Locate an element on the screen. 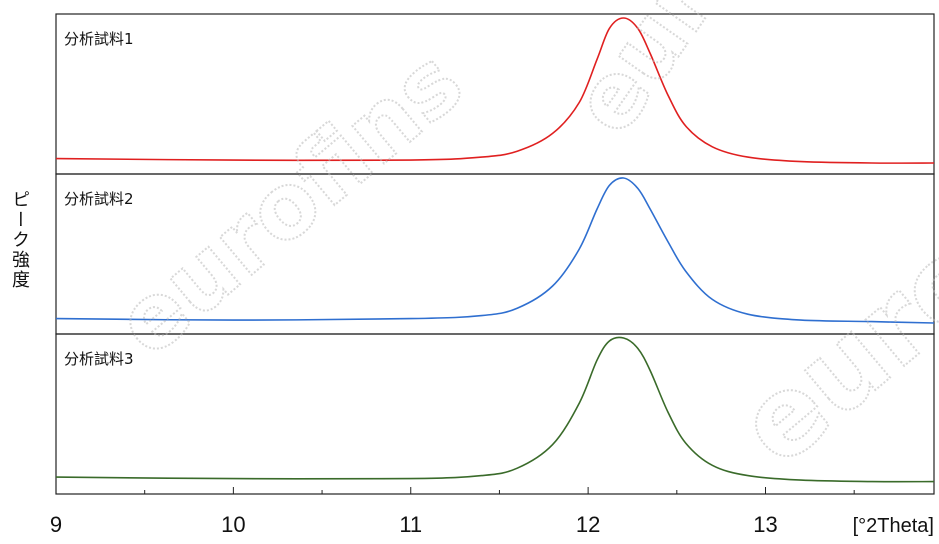 Image resolution: width=939 pixels, height=544 pixels. y-axis-label: ピーク強度 is located at coordinates (18, 260).